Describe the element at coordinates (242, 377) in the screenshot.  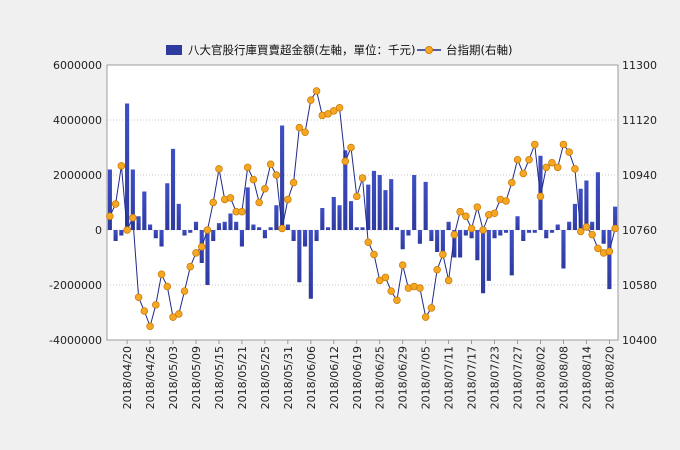
I see `x-tick-label: 2018/05/21` at that location.